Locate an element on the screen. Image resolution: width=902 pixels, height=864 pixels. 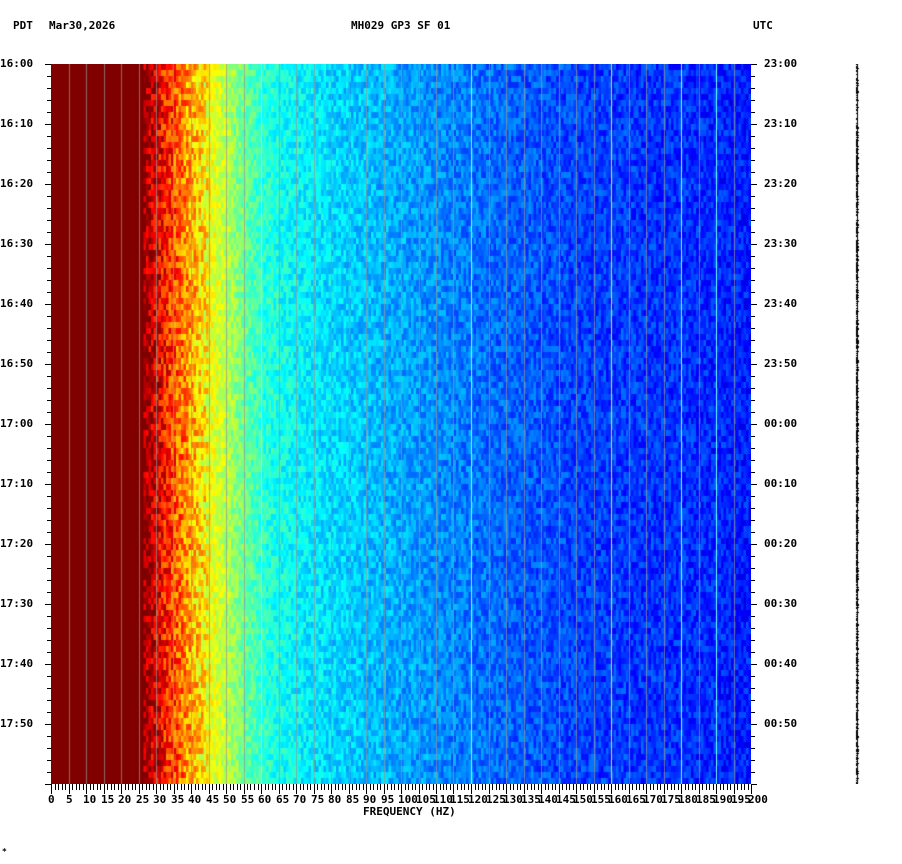
x-tick-label: 20 is located at coordinates (125, 799).